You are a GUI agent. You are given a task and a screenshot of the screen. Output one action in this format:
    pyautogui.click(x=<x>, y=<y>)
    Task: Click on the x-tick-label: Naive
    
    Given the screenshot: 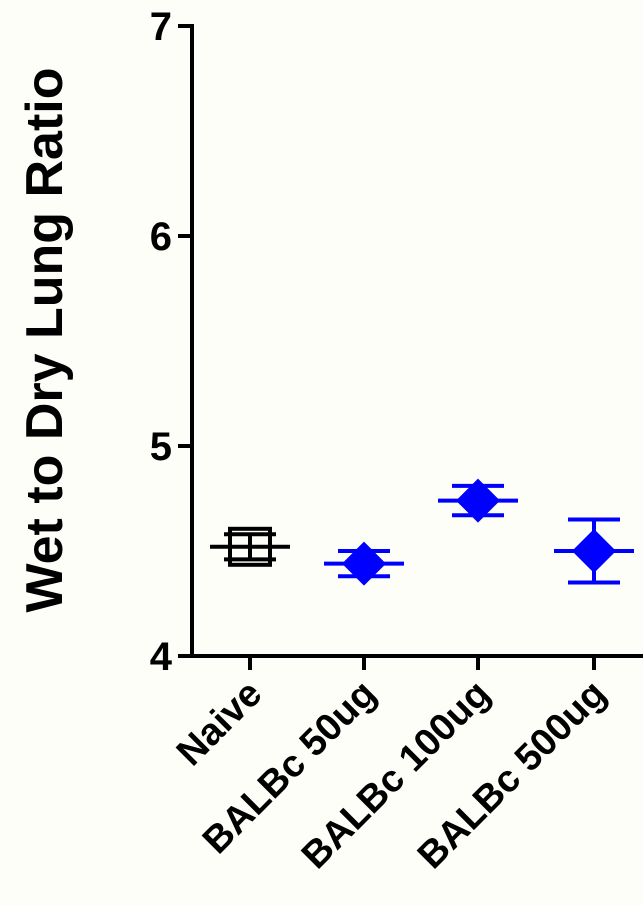 What is the action you would take?
    pyautogui.click(x=219, y=723)
    